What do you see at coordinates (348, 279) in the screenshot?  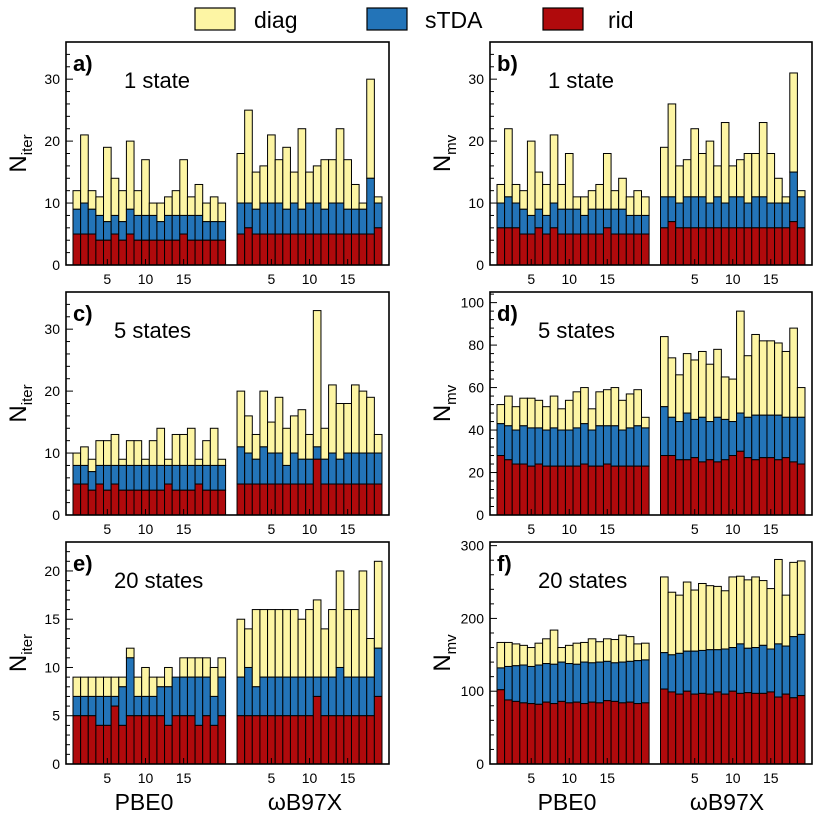 I see `x-tick-label: 15` at bounding box center [348, 279].